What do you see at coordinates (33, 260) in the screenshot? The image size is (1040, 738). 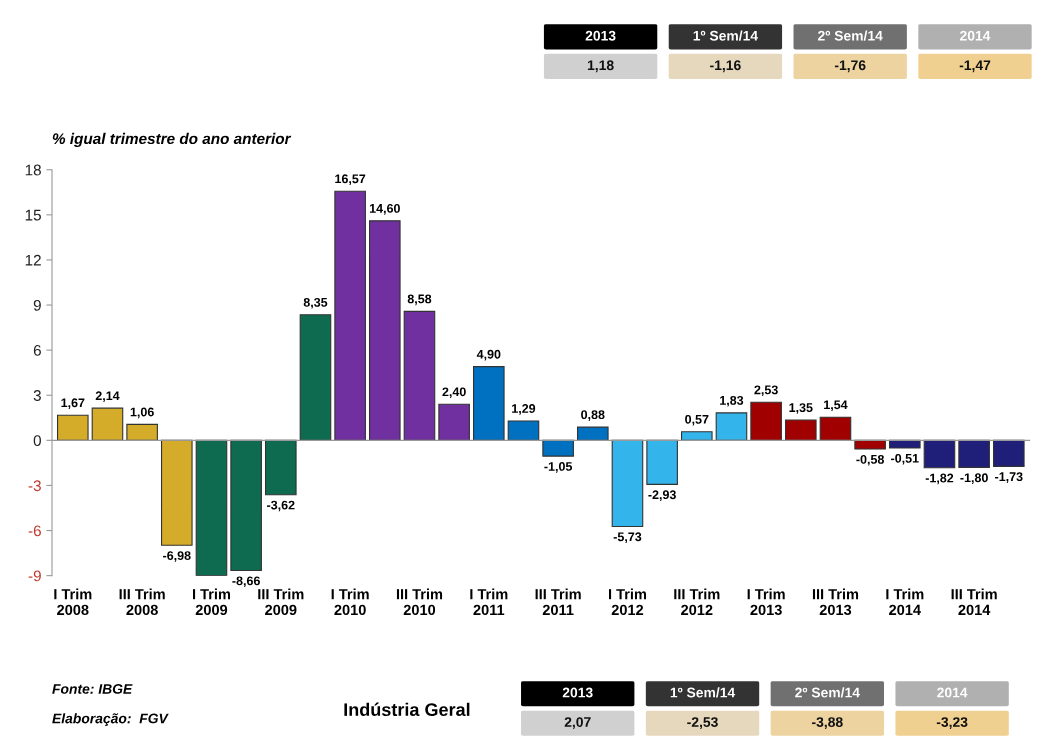 I see `y-tick-label: 12` at bounding box center [33, 260].